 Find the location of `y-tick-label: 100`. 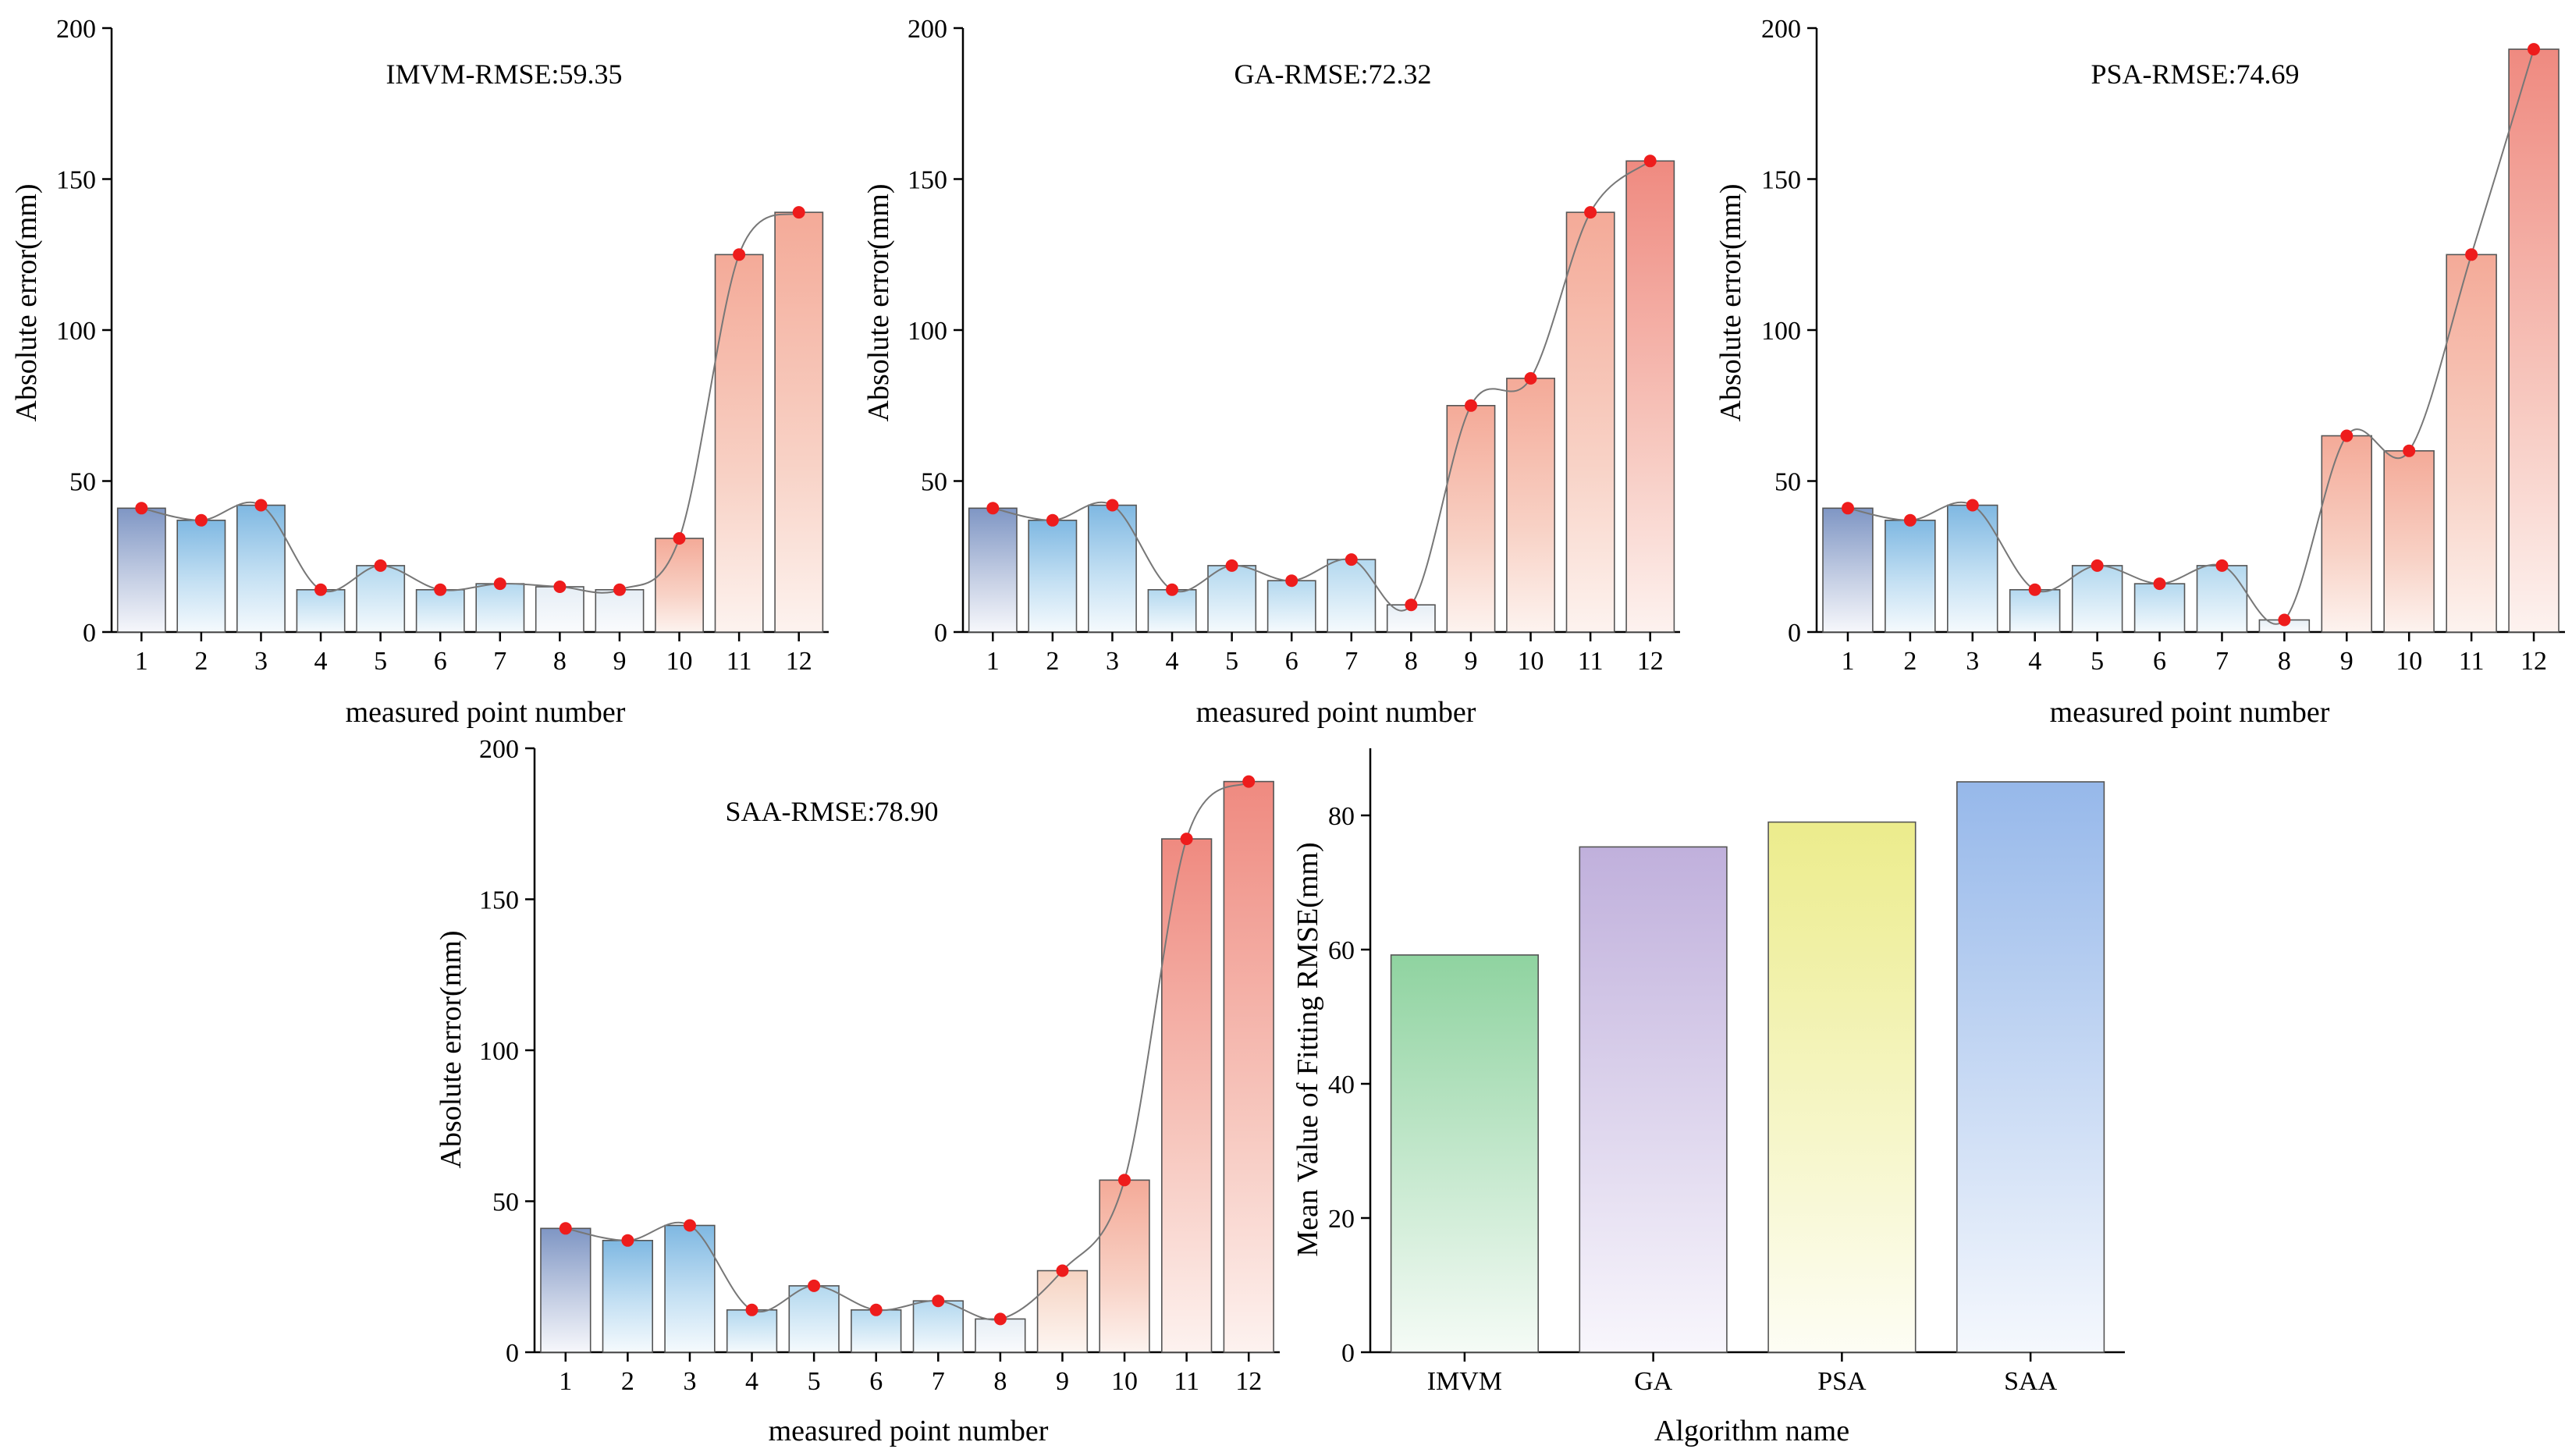

y-tick-label: 100 is located at coordinates (499, 1052).